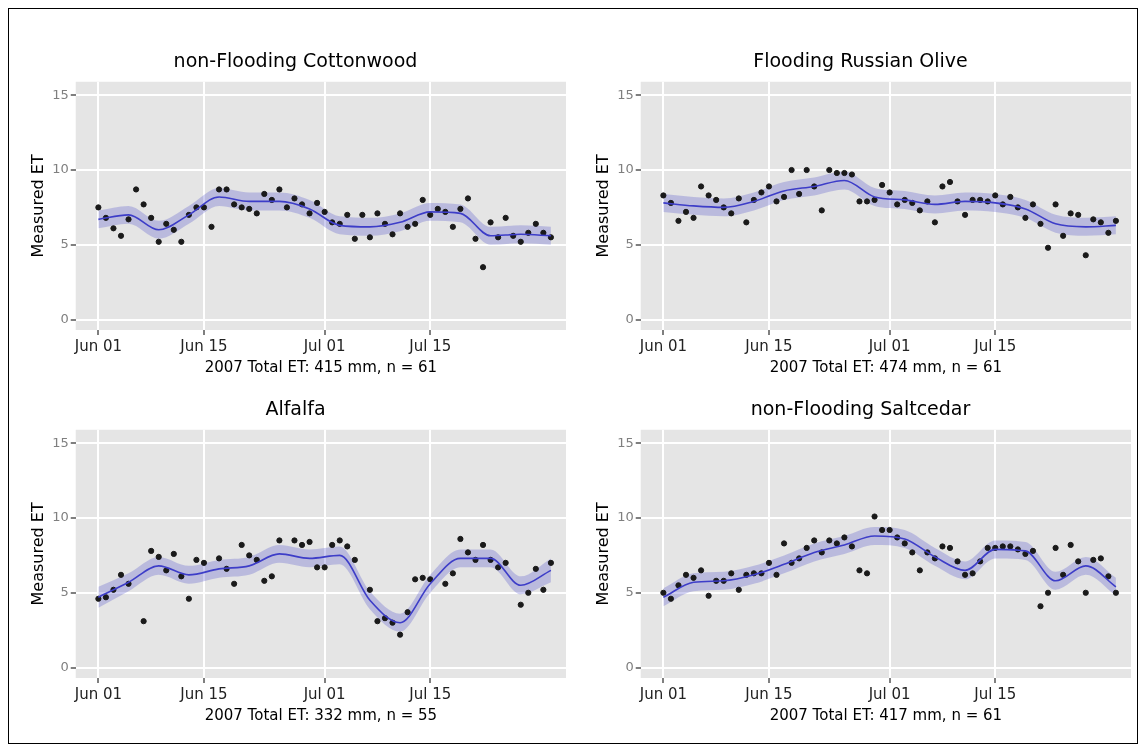  Describe the element at coordinates (886, 366) in the screenshot. I see `x-axis-title: 2007 Total ET: 474 mm, n = 61` at that location.